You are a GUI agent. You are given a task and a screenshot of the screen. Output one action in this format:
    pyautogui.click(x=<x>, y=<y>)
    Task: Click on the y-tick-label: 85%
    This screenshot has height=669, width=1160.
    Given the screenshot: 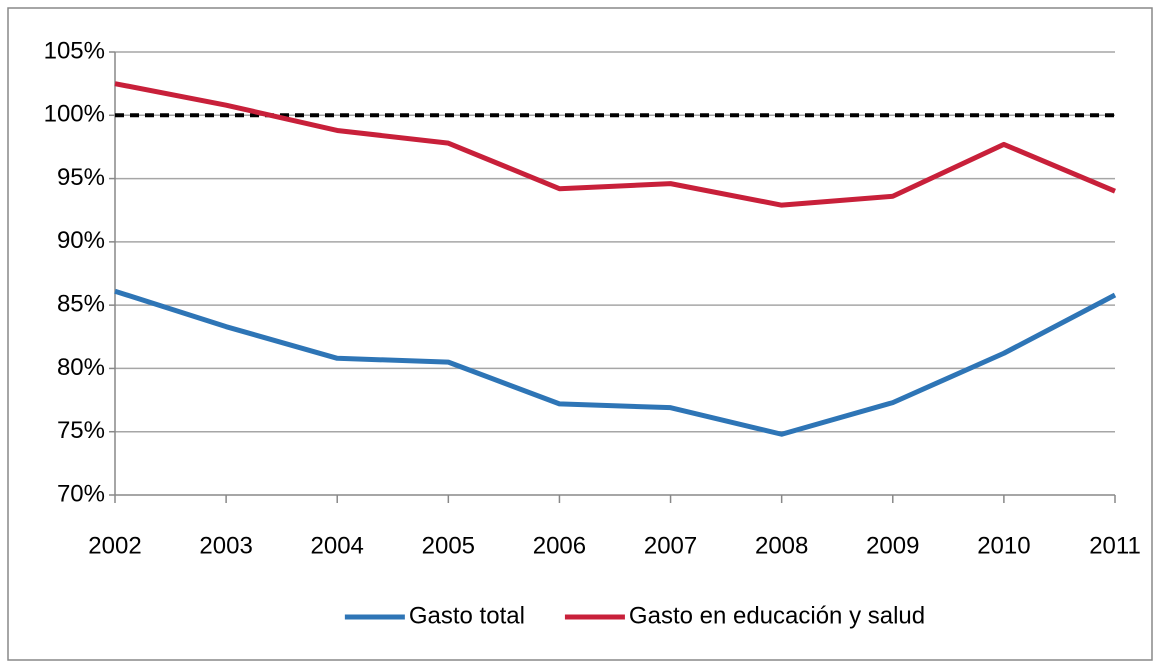 What is the action you would take?
    pyautogui.click(x=81, y=303)
    